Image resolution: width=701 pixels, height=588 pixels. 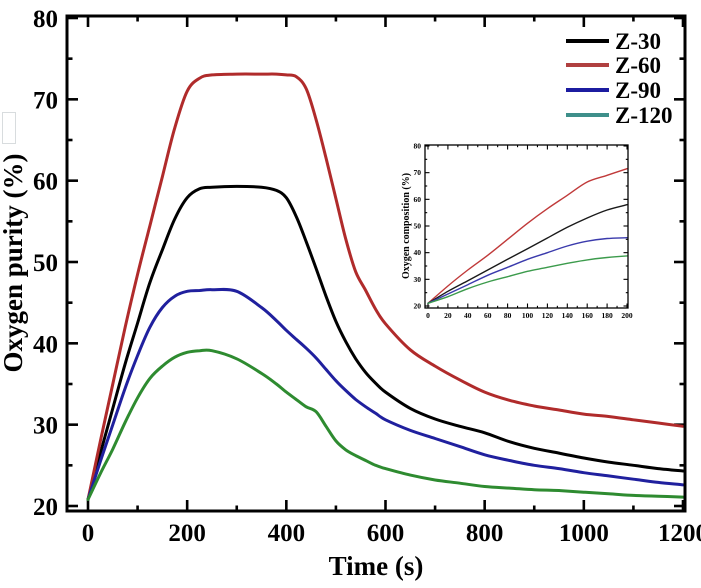 What do you see at coordinates (448, 315) in the screenshot?
I see `inset-plot-x-tick-label: 20` at bounding box center [448, 315].